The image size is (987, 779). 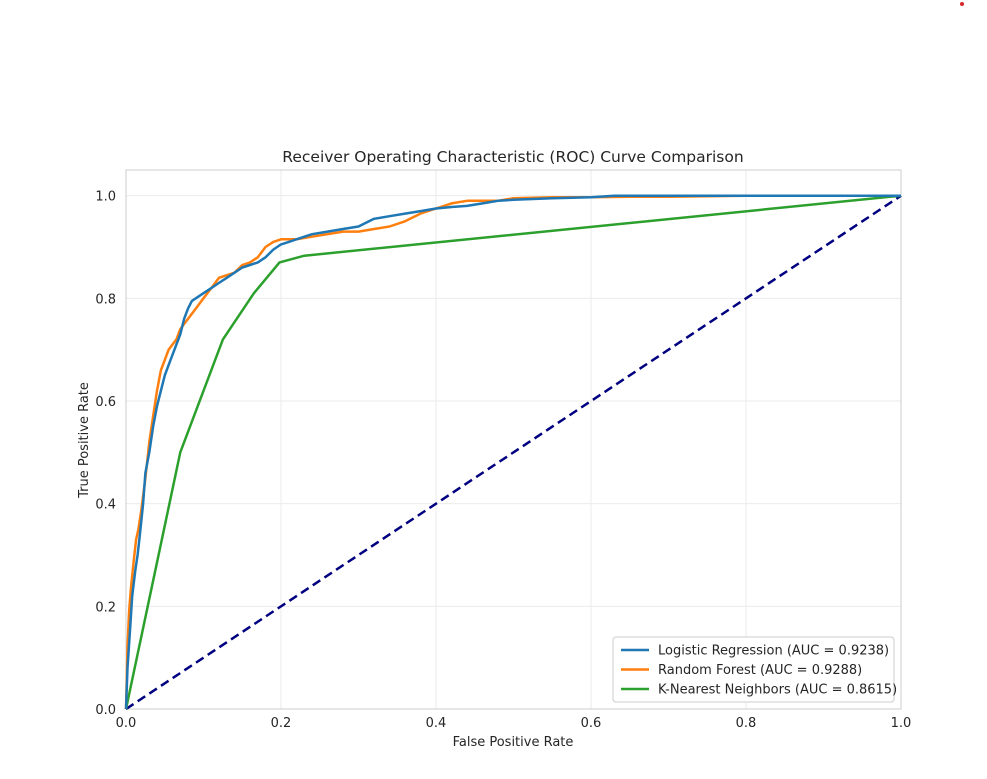 What do you see at coordinates (513, 742) in the screenshot?
I see `x-axis-label: False Positive Rate` at bounding box center [513, 742].